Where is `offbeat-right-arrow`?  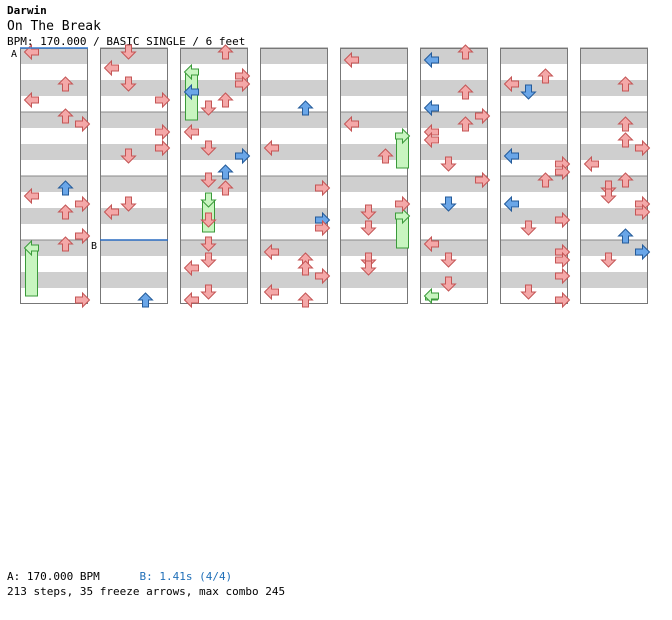
offbeat-right-arrow is located at coordinates (243, 156).